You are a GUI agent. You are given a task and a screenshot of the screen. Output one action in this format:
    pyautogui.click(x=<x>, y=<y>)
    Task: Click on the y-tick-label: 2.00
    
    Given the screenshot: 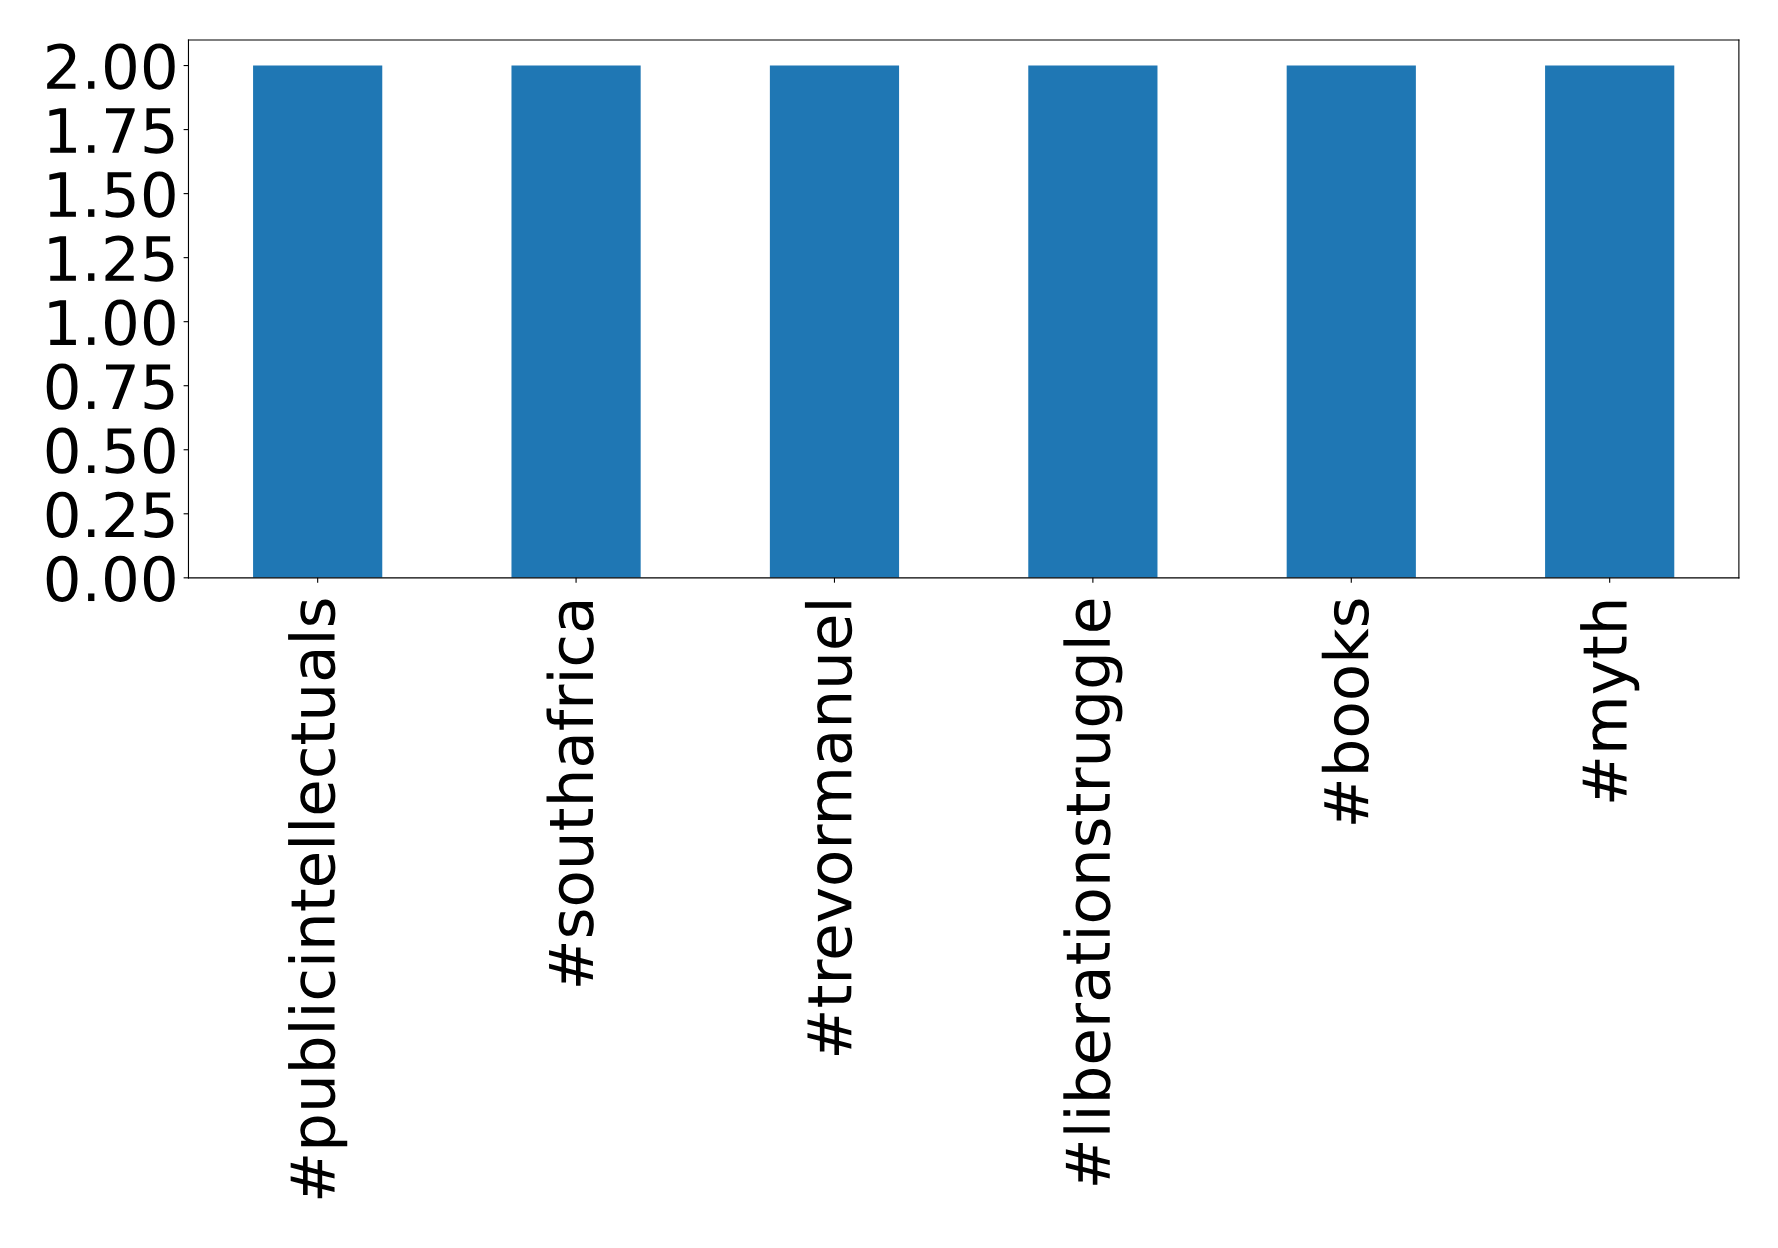 What is the action you would take?
    pyautogui.click(x=111, y=66)
    